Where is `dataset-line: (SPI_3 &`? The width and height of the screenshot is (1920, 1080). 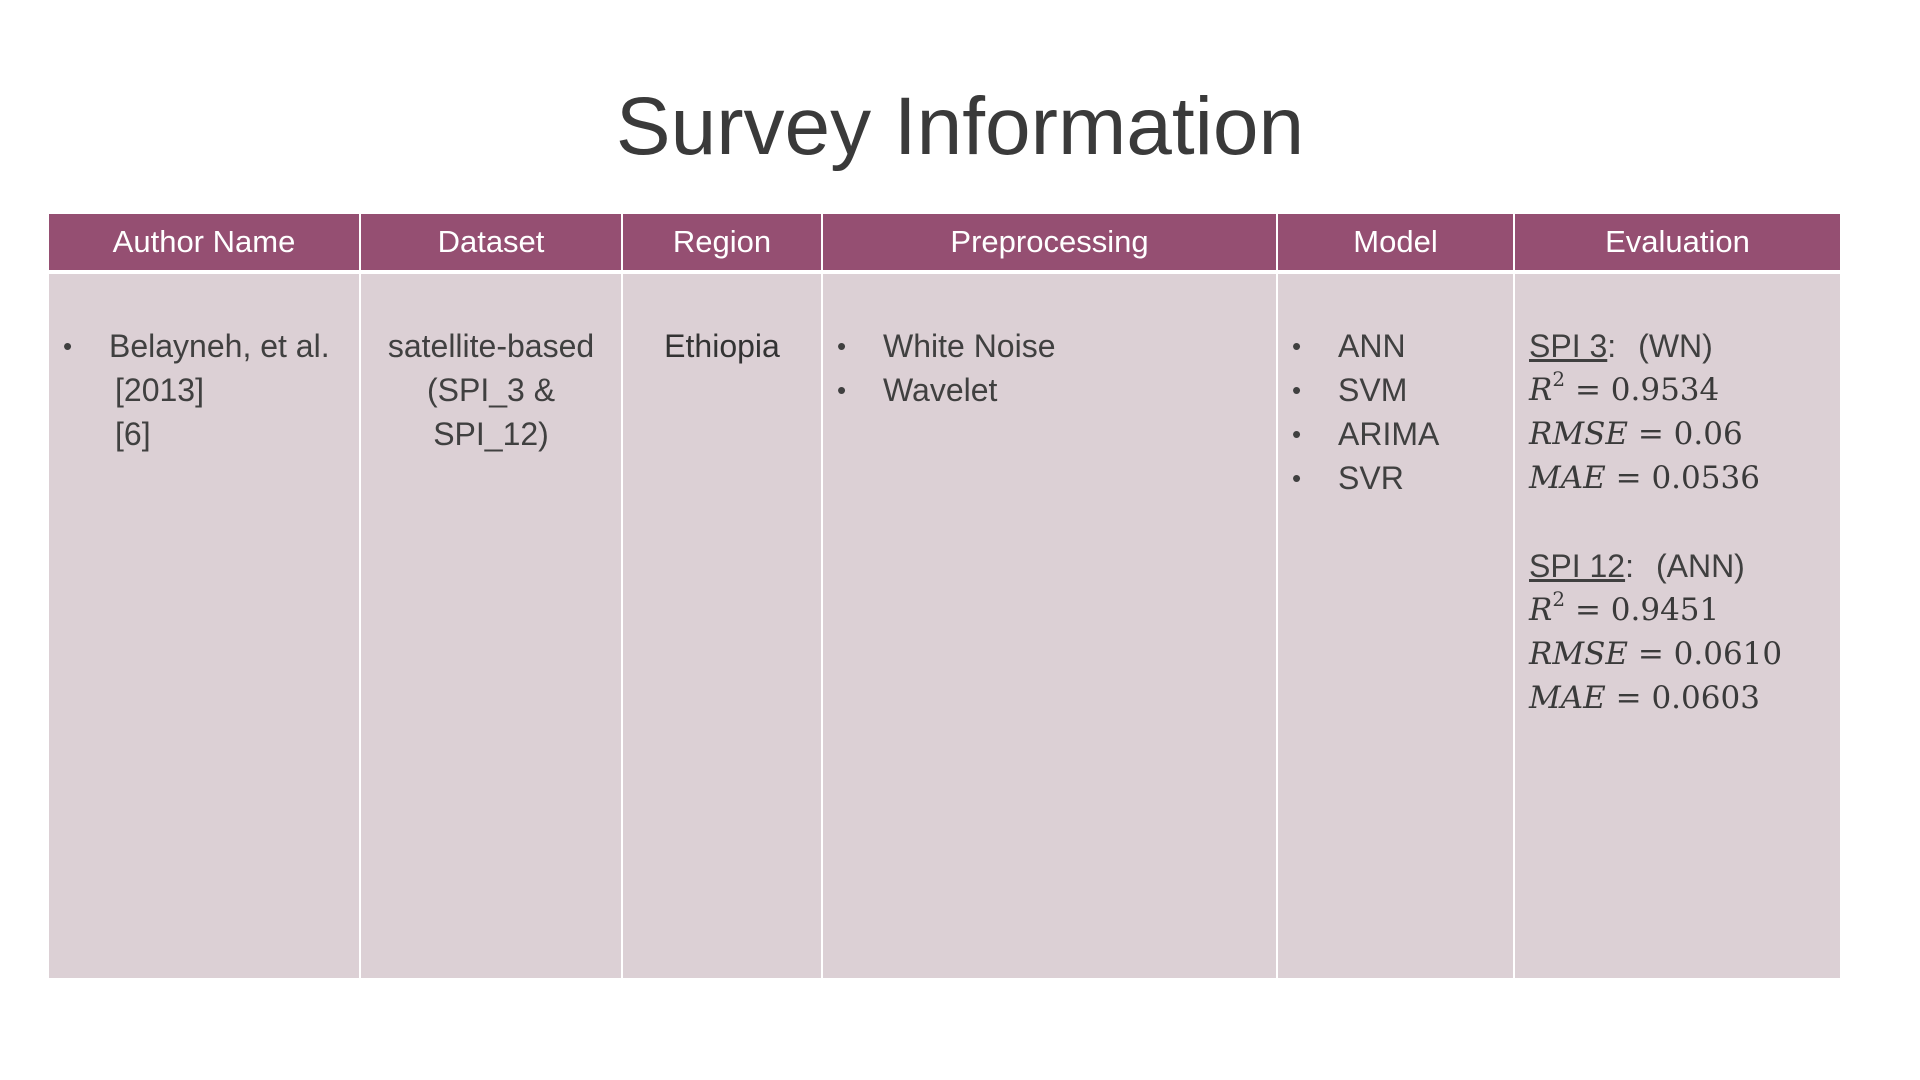 dataset-line: (SPI_3 & is located at coordinates (491, 390).